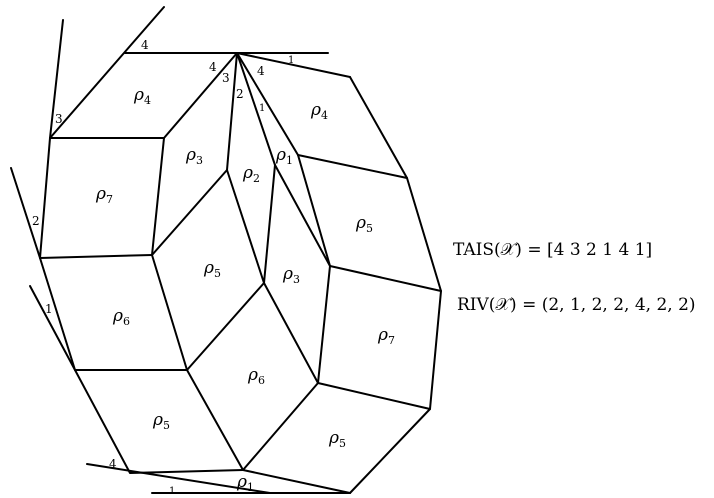  What do you see at coordinates (251, 174) in the screenshot?
I see `region-label: ρ2` at bounding box center [251, 174].